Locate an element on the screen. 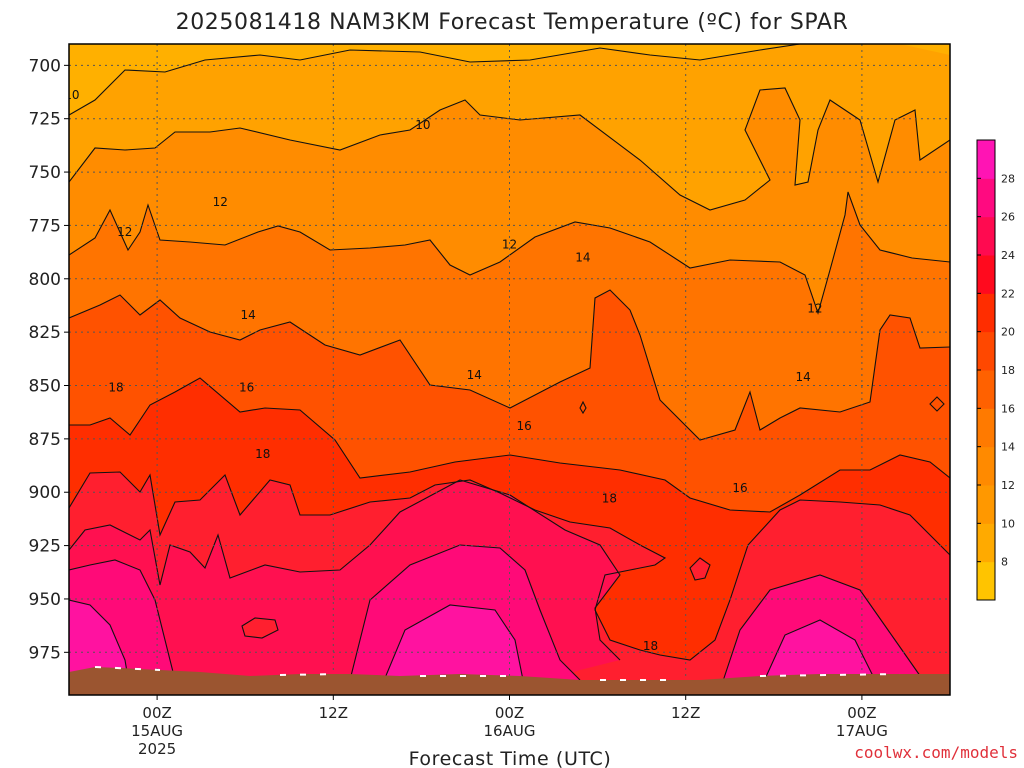  x-tick-label-2: 00Z is located at coordinates (509, 713).